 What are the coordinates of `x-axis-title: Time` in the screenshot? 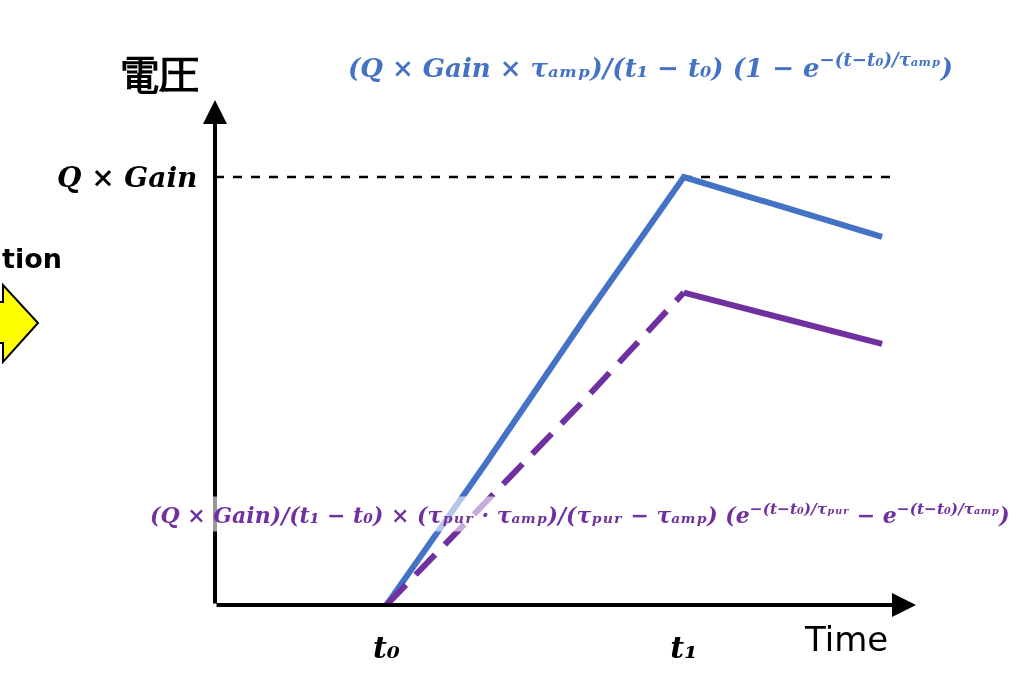 It's located at (846, 639).